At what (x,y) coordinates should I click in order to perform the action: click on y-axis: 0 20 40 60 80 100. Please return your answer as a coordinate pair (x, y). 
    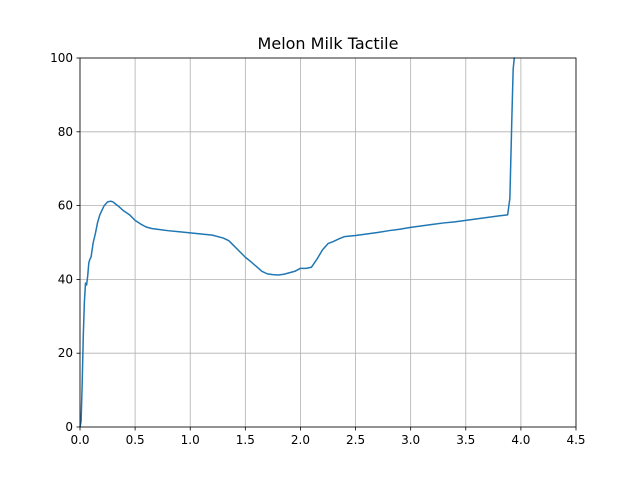
    Looking at the image, I should click on (65, 242).